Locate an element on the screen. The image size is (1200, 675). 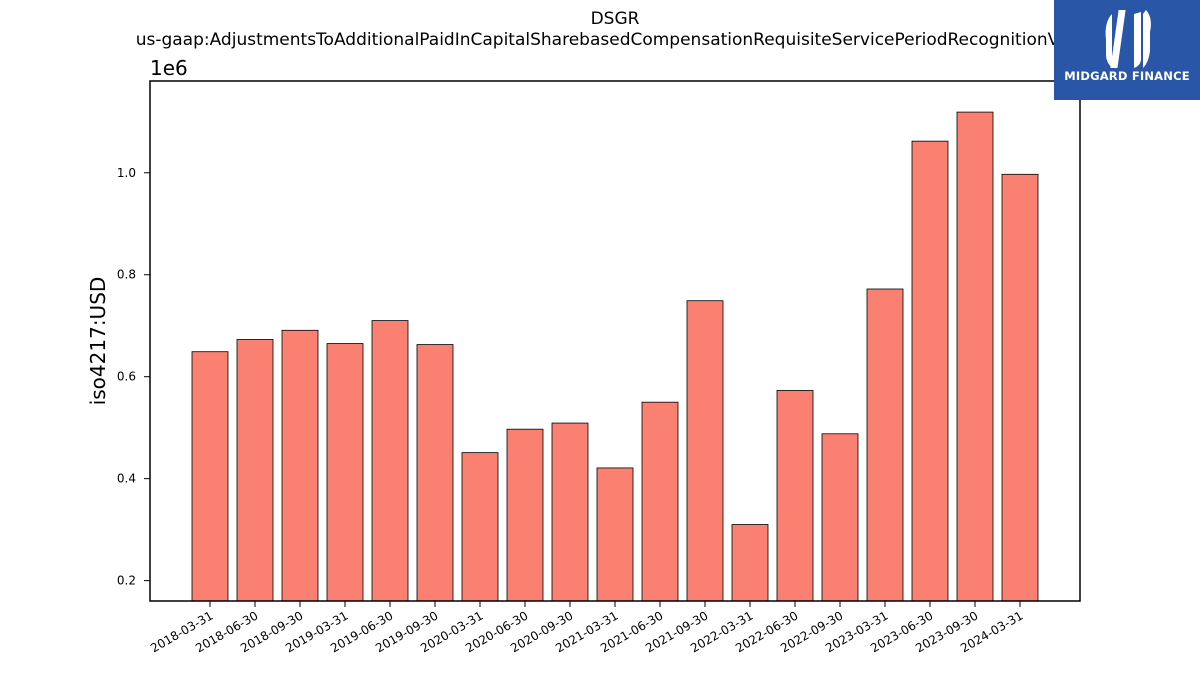
y-tick-label: 1.0 is located at coordinates (126, 173).